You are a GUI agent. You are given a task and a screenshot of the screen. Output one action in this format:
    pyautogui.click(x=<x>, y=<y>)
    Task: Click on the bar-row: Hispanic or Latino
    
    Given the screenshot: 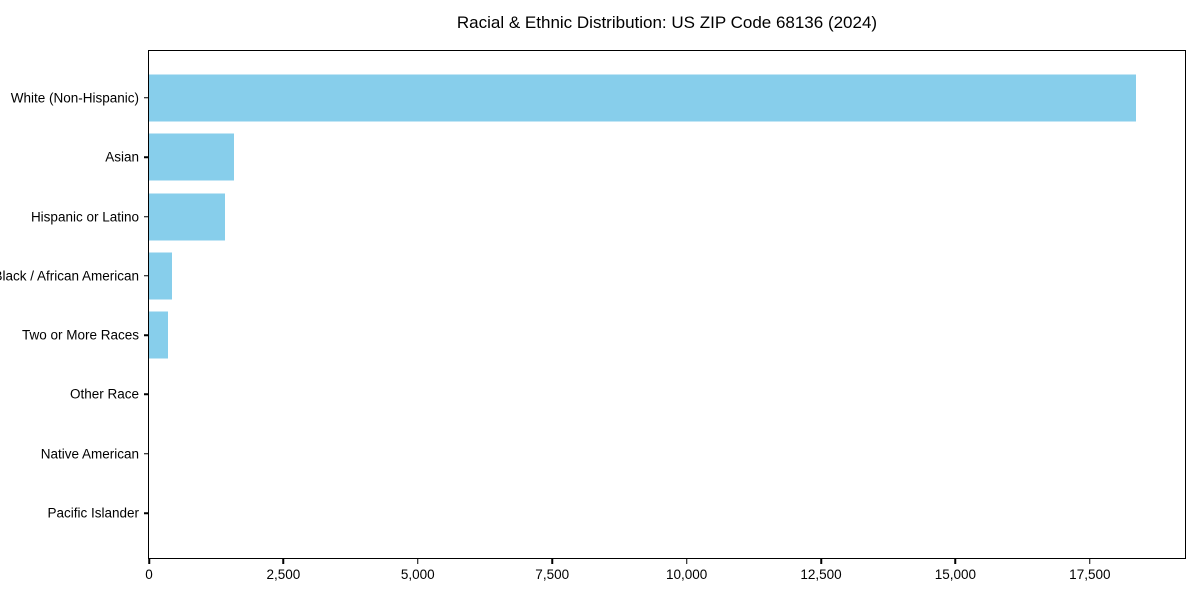 What is the action you would take?
    pyautogui.click(x=608, y=216)
    